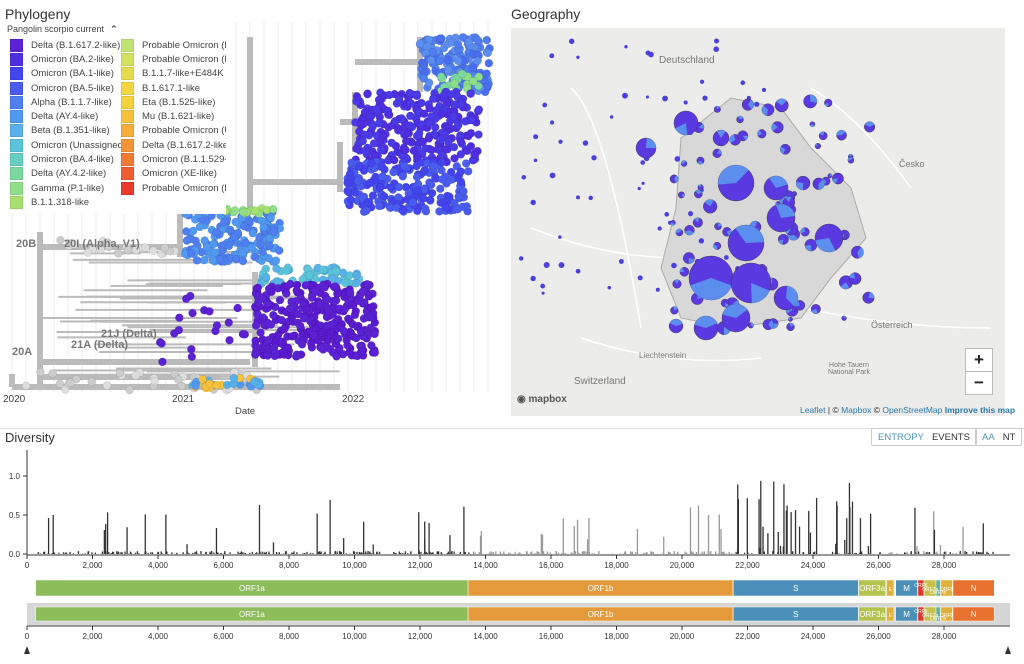 This screenshot has width=1024, height=664. I want to click on legend-item: Probable Omicron (U, so click(173, 131).